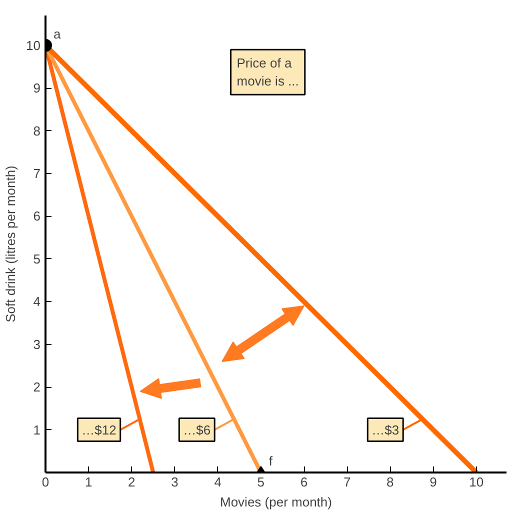  I want to click on y-tick-label: 2, so click(37, 387).